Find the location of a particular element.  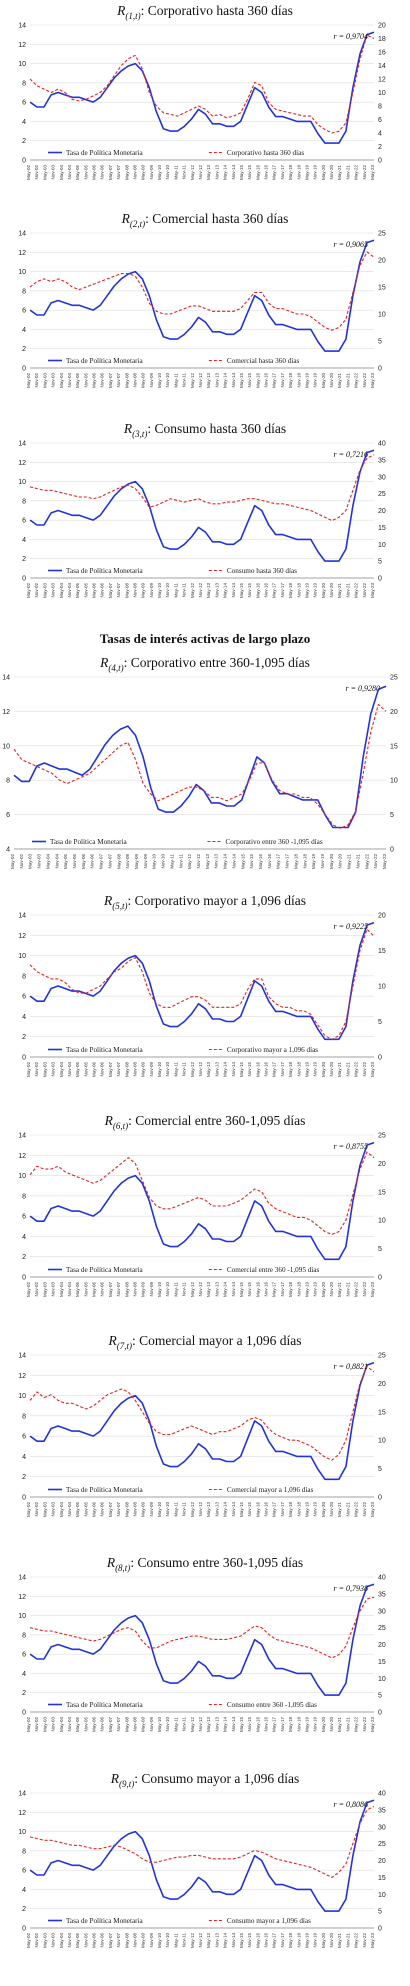

x-tick-label: Nov-13 is located at coordinates (216, 1509).